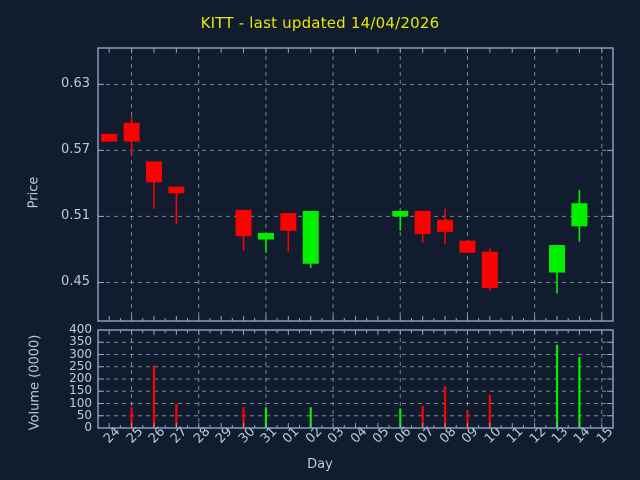  I want to click on volume-tick-label: 400, so click(80, 329).